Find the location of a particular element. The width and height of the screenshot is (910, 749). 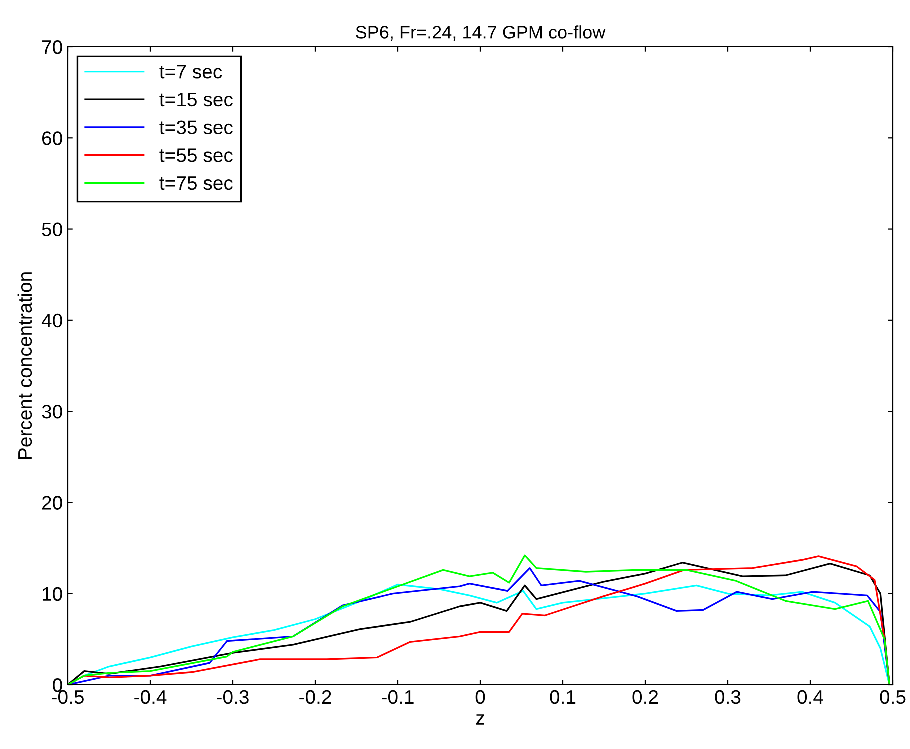

x-tick-label: 0.5 is located at coordinates (893, 697).